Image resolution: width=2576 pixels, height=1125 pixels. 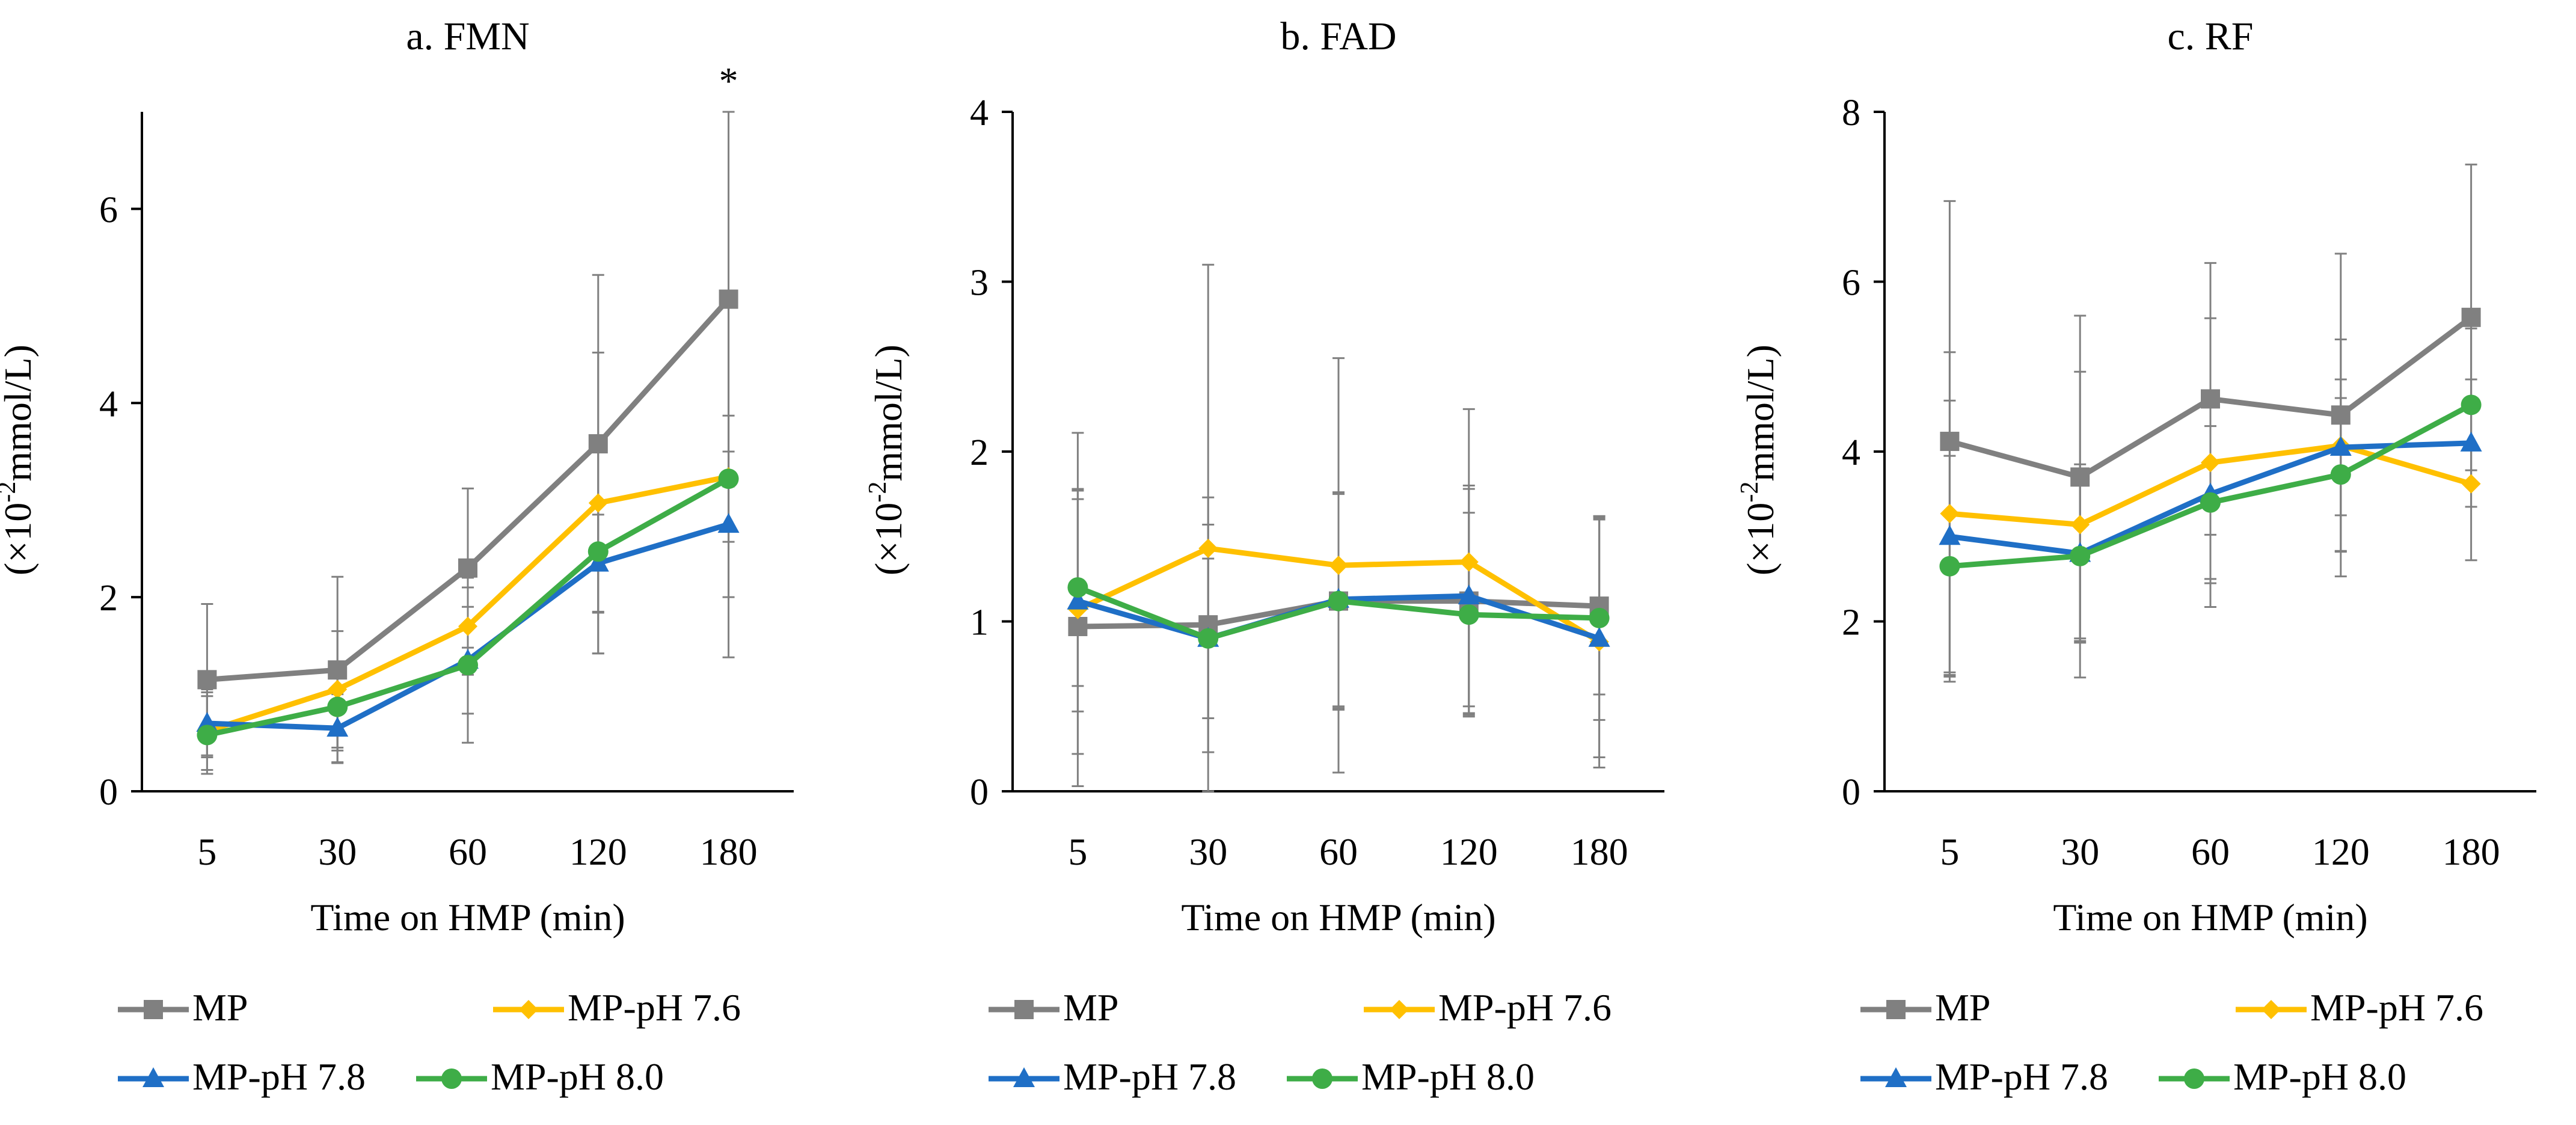 I want to click on chart-title: a. FMN, so click(x=467, y=36).